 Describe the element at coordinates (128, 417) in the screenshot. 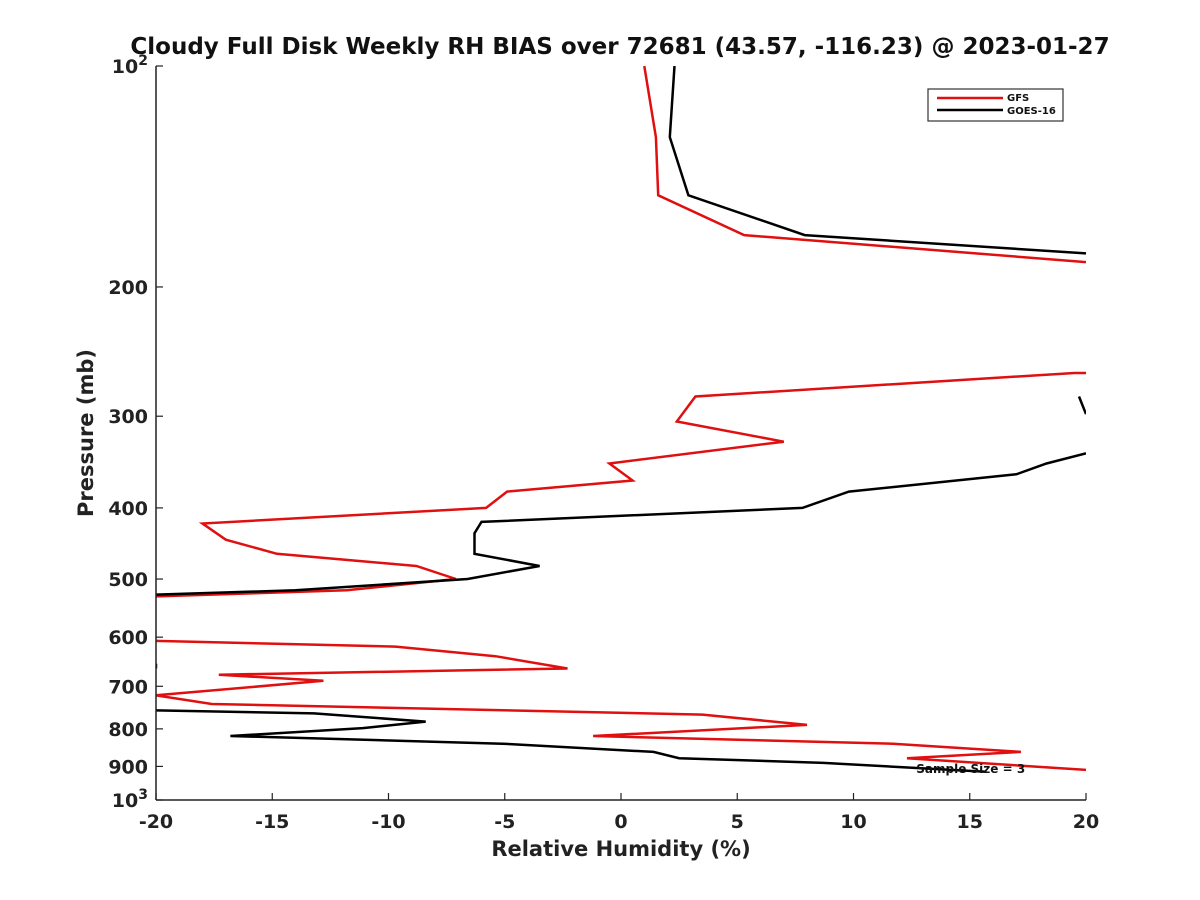

I see `y-tick-label: 300` at that location.